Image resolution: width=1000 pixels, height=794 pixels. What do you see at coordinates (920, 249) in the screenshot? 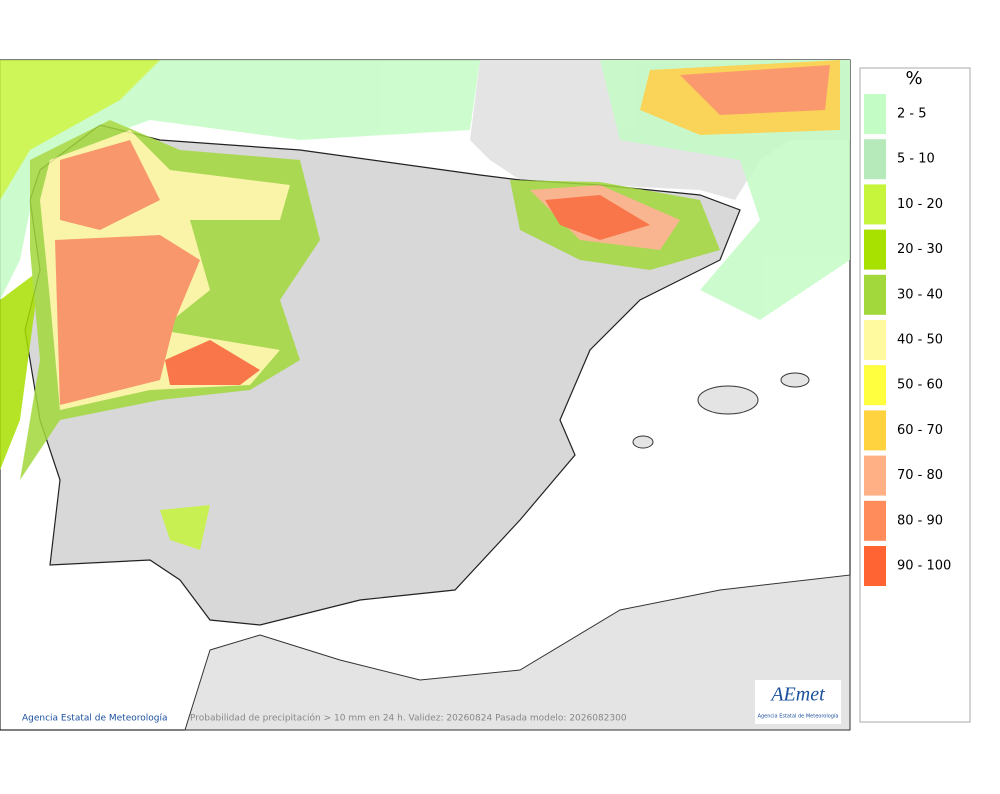
I see `legend-label: 20 - 30` at bounding box center [920, 249].